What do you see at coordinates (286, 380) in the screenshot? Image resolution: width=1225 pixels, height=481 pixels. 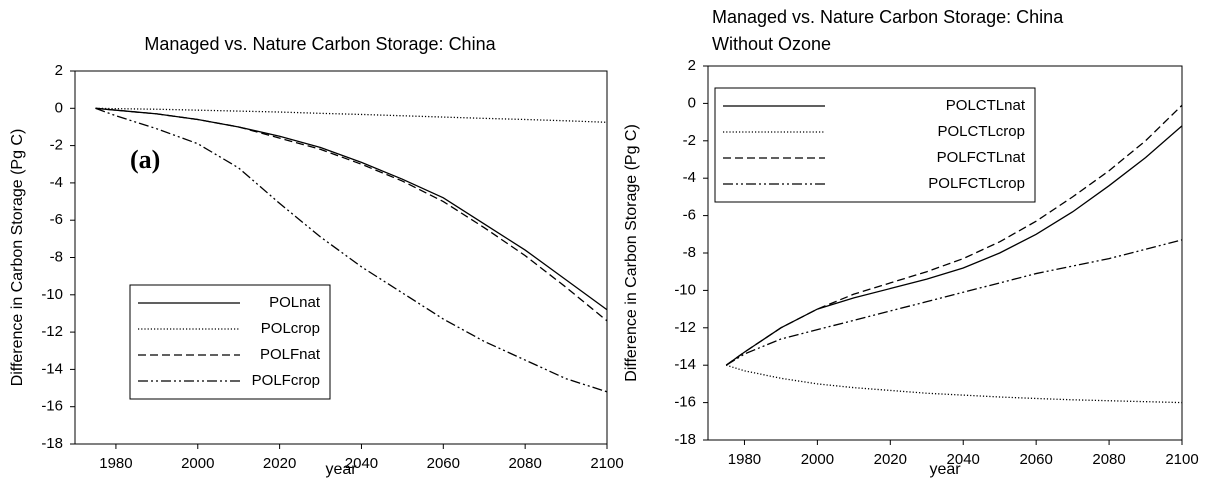 I see `legend-label: POLFcrop` at bounding box center [286, 380].